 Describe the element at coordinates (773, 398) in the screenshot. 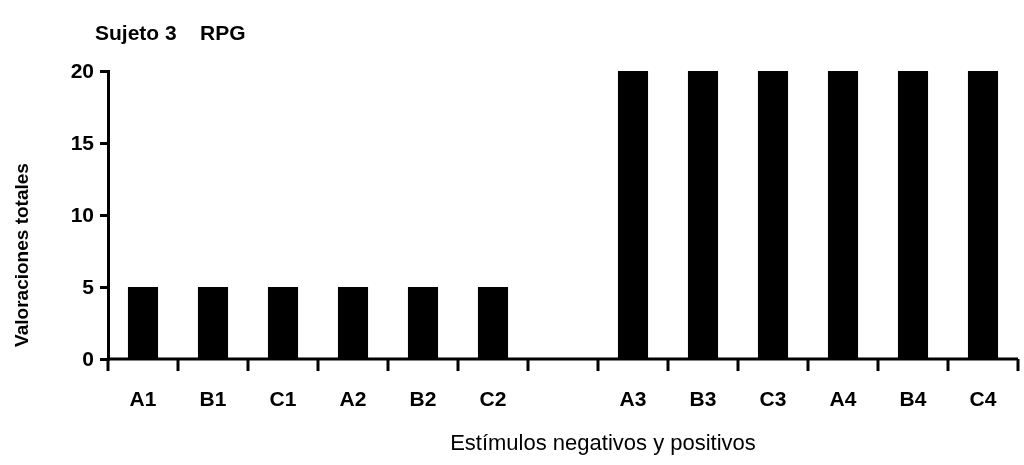

I see `x-tick-label: C3` at that location.